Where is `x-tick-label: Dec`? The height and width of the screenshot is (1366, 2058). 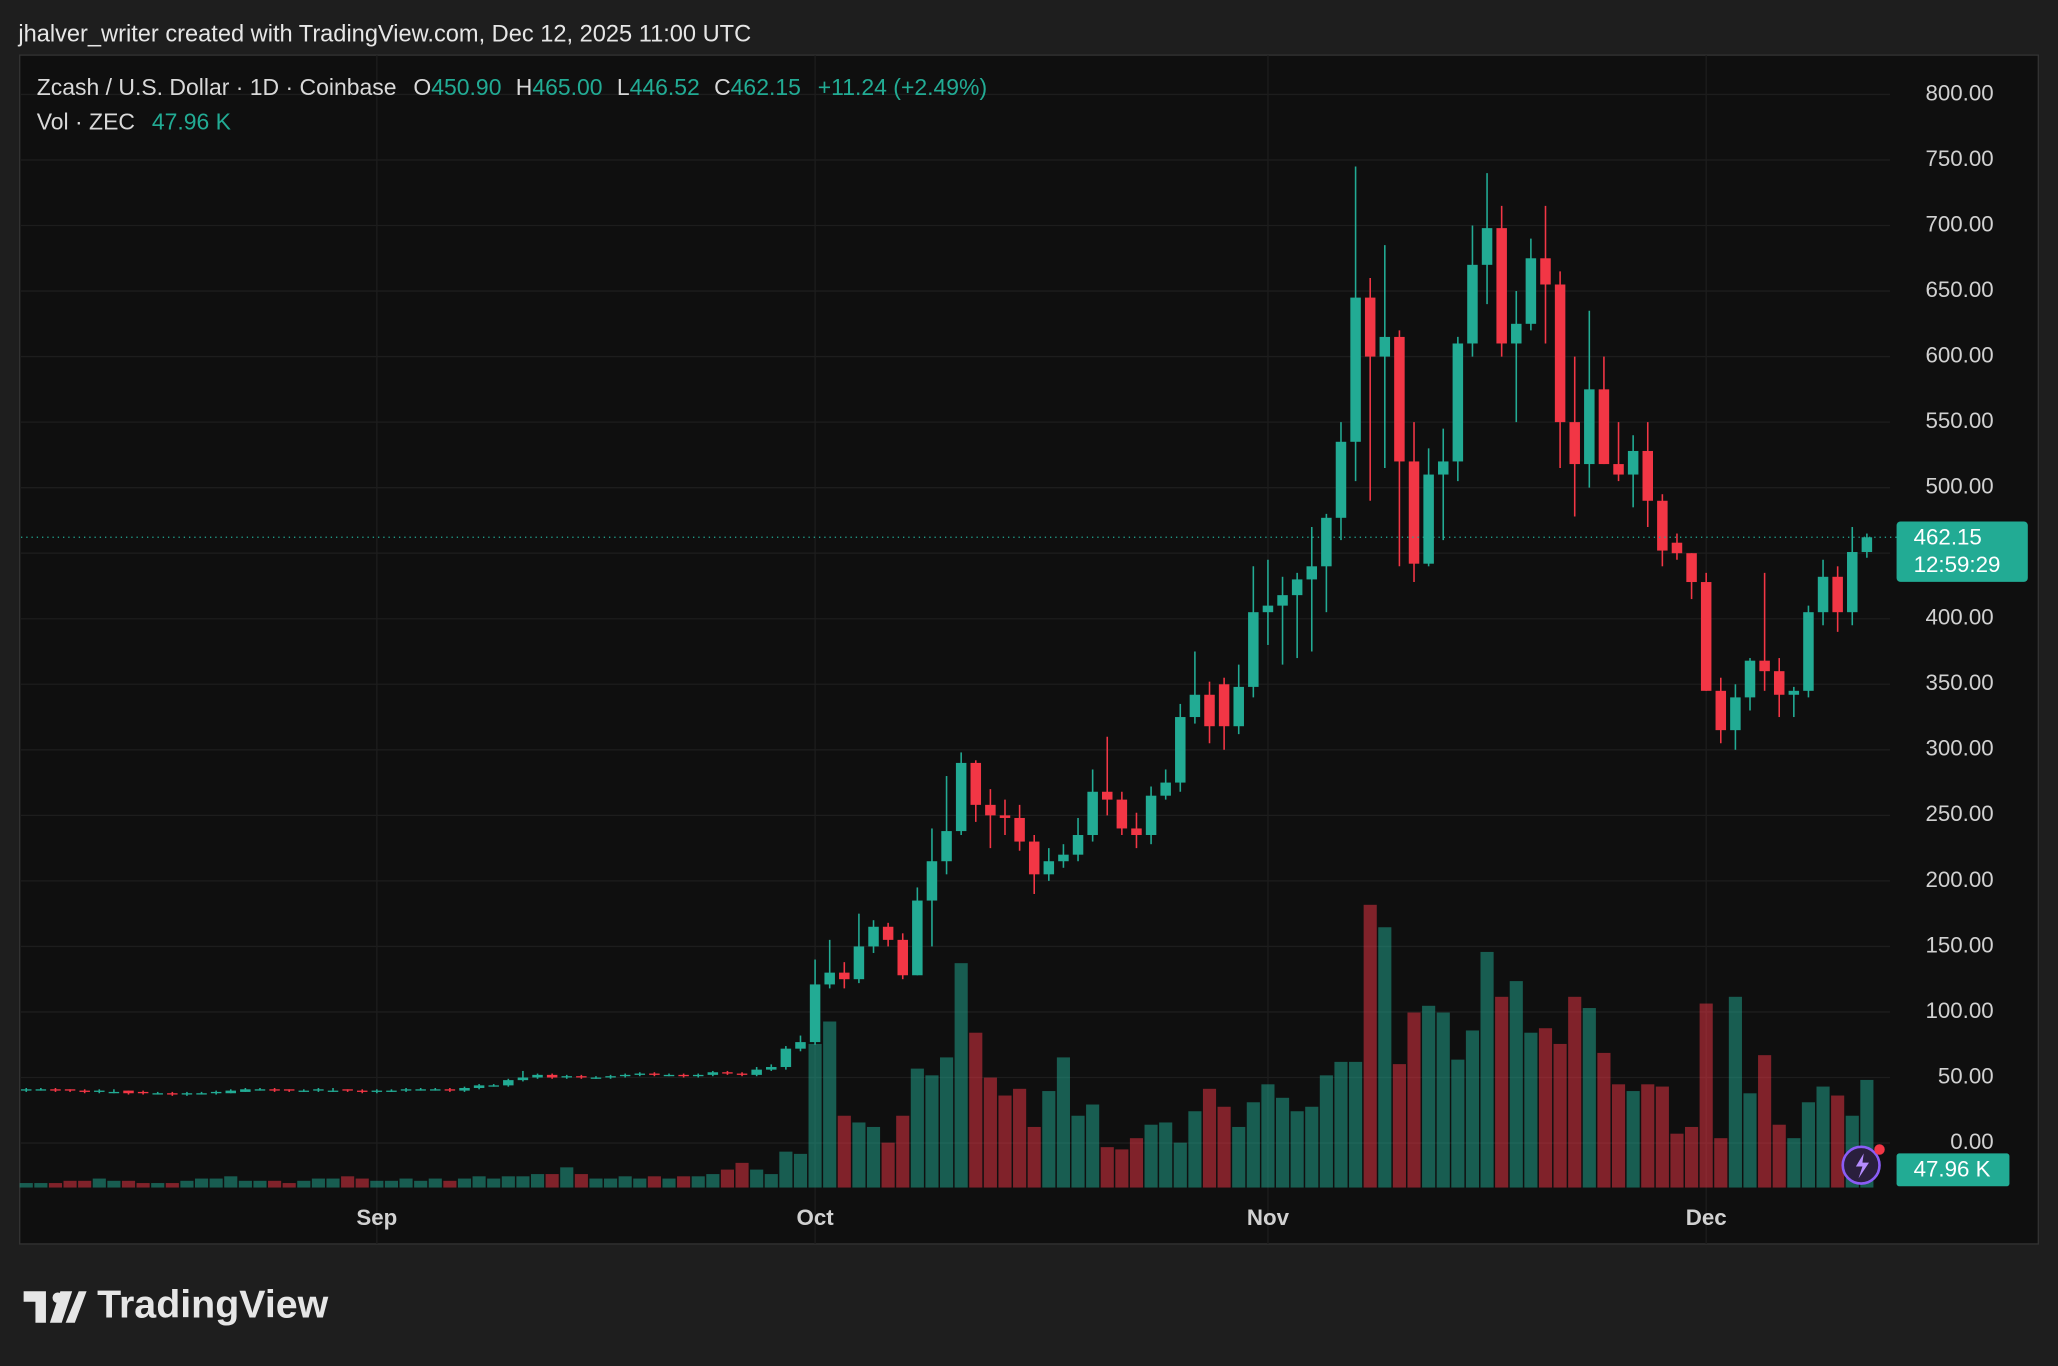 x-tick-label: Dec is located at coordinates (1706, 1217).